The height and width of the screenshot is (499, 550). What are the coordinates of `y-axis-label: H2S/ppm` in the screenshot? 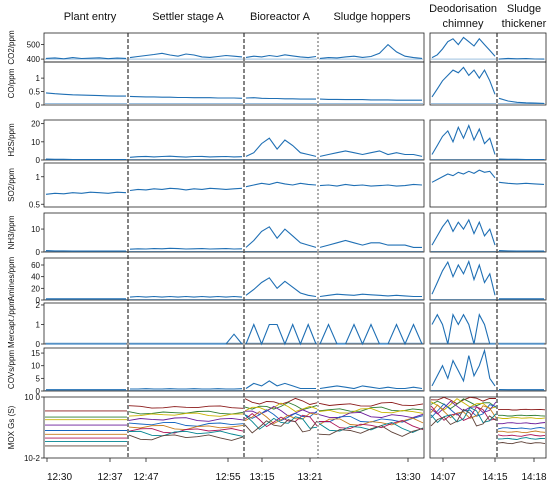 It's located at (11, 140).